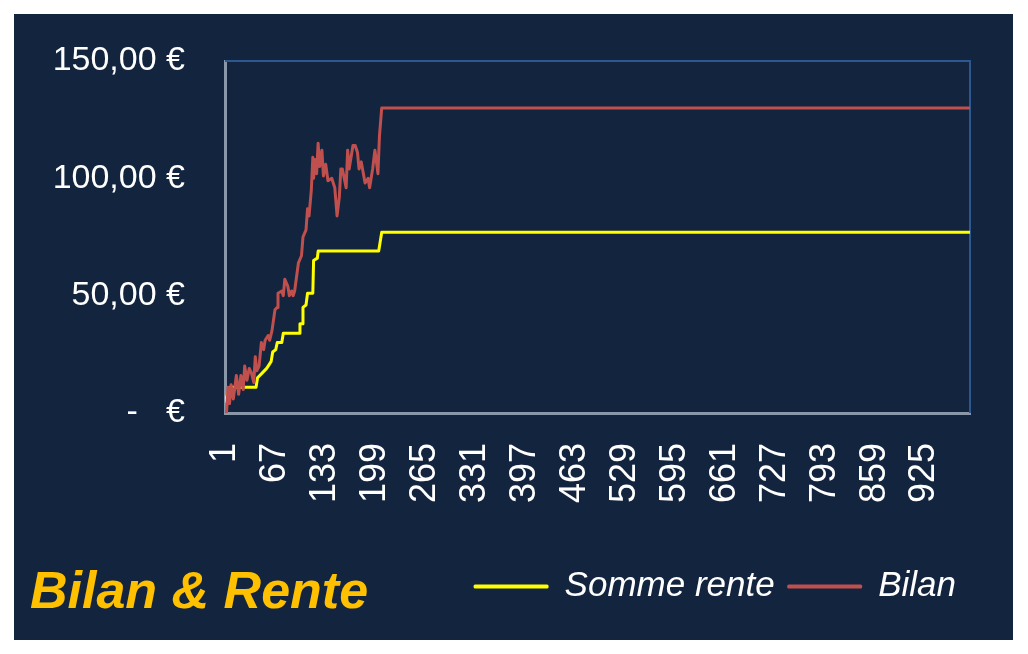 The height and width of the screenshot is (654, 1028). I want to click on x-tick-label: 595, so click(672, 473).